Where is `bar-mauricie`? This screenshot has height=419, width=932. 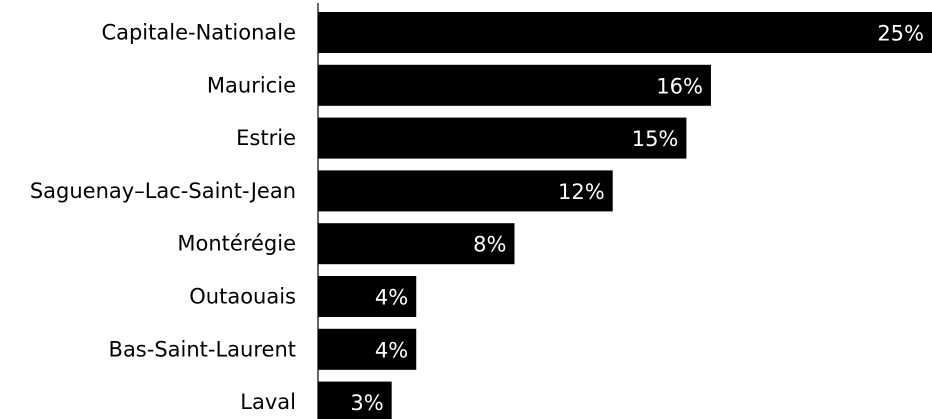 bar-mauricie is located at coordinates (514, 85).